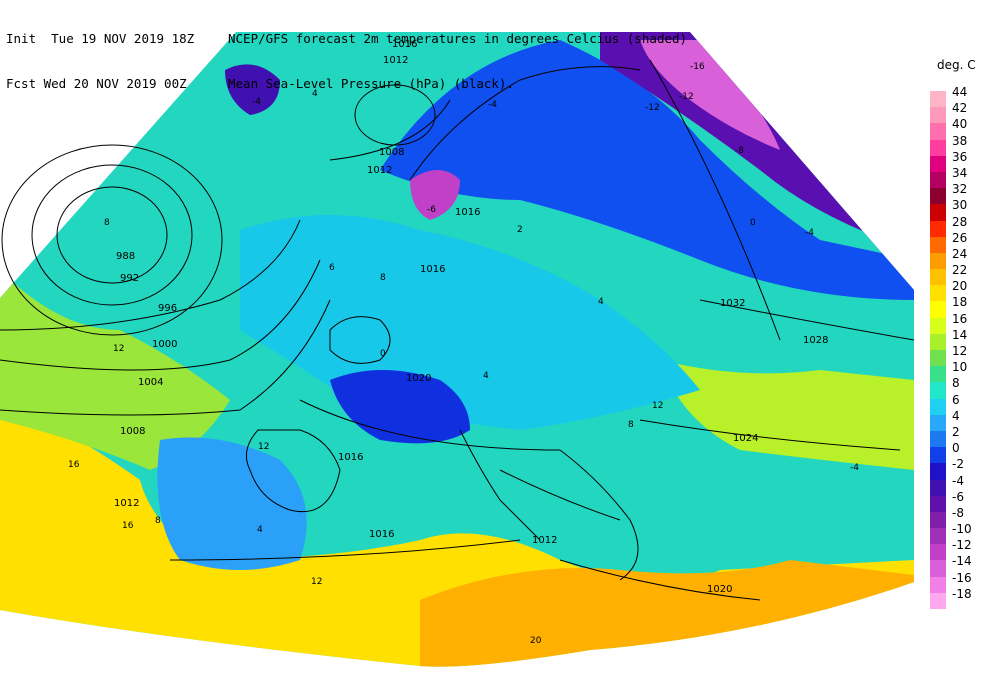  I want to click on legend-item: 26, so click(960, 242).